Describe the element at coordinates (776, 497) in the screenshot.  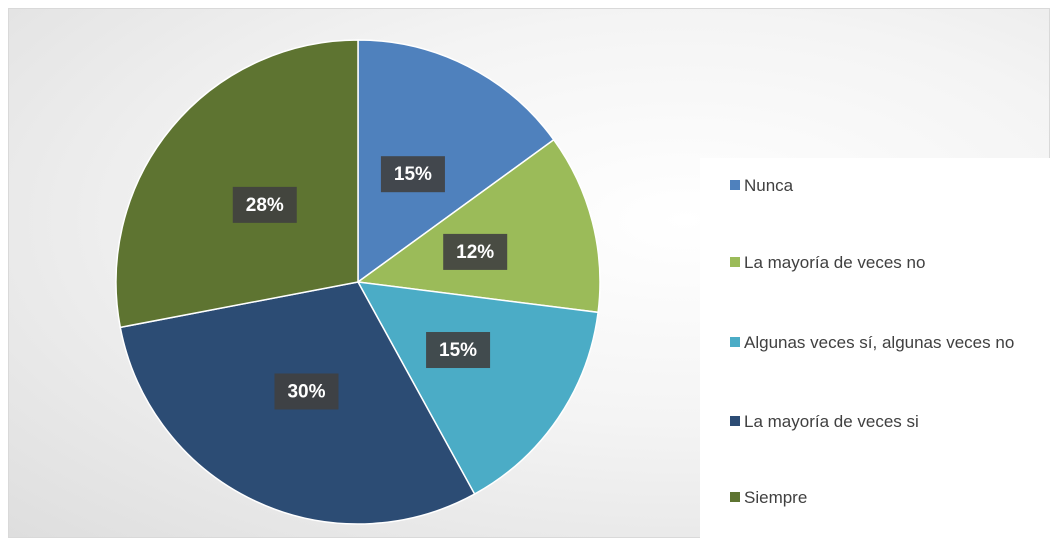
I see `legend-label: Siempre` at that location.